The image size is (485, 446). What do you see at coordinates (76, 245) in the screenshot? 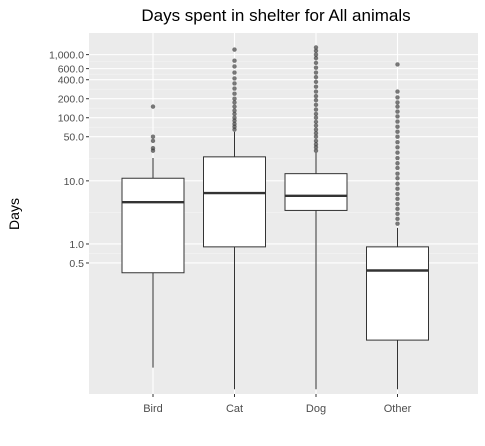
I see `y-tick-label: 1.0` at bounding box center [76, 245].